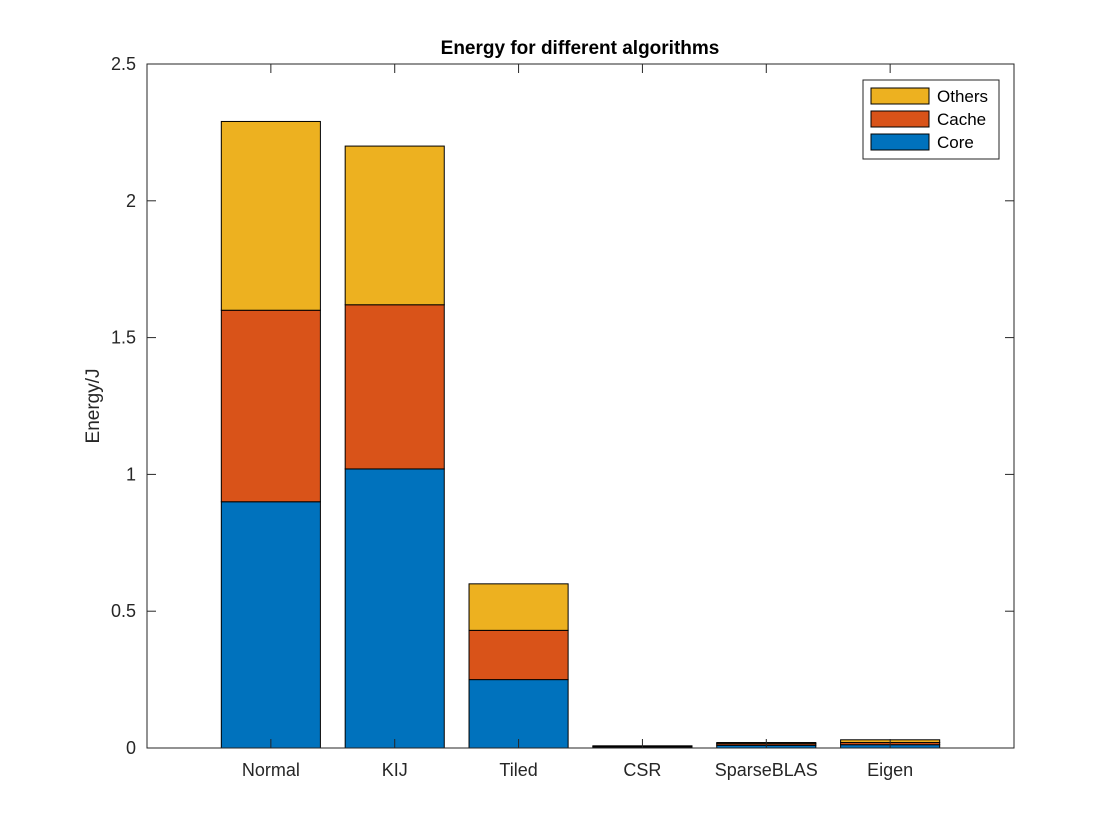 The image size is (1120, 840). I want to click on chart-title: Energy for different algorithms, so click(580, 48).